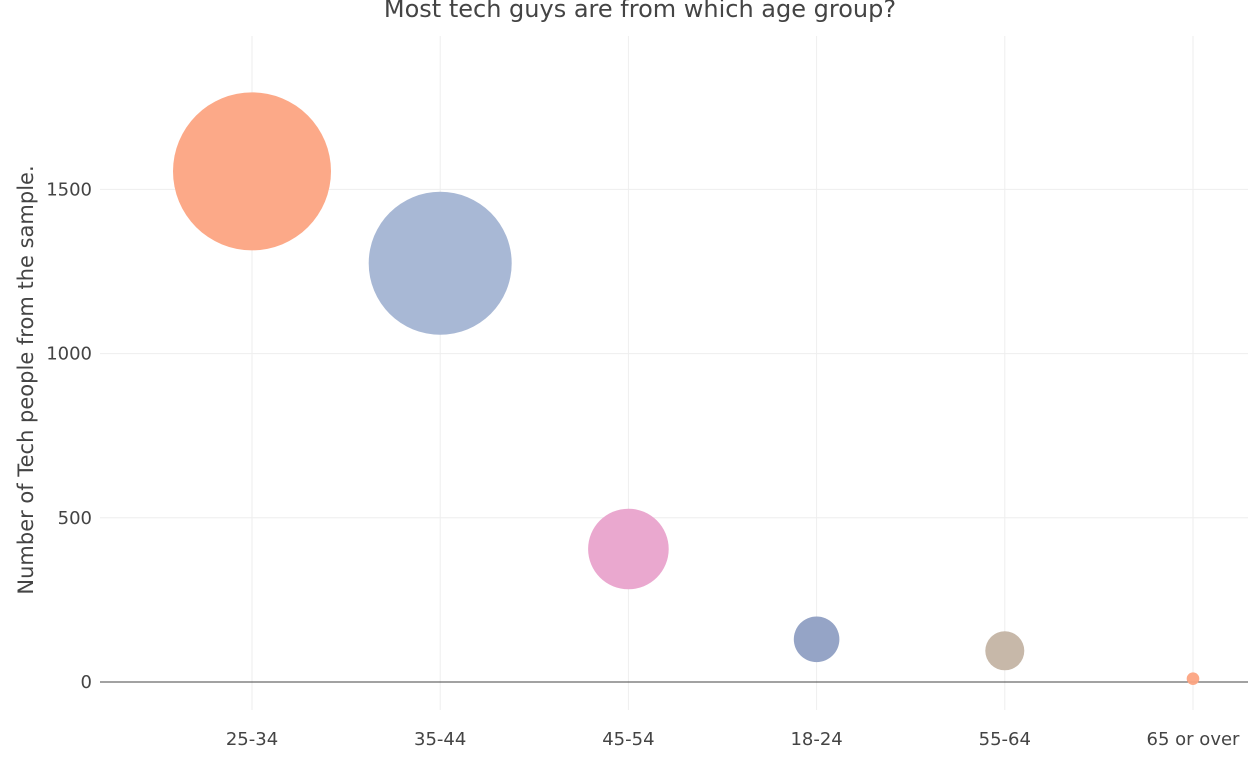 This screenshot has height=762, width=1248. What do you see at coordinates (816, 739) in the screenshot?
I see `x-tick-label: 18-24` at bounding box center [816, 739].